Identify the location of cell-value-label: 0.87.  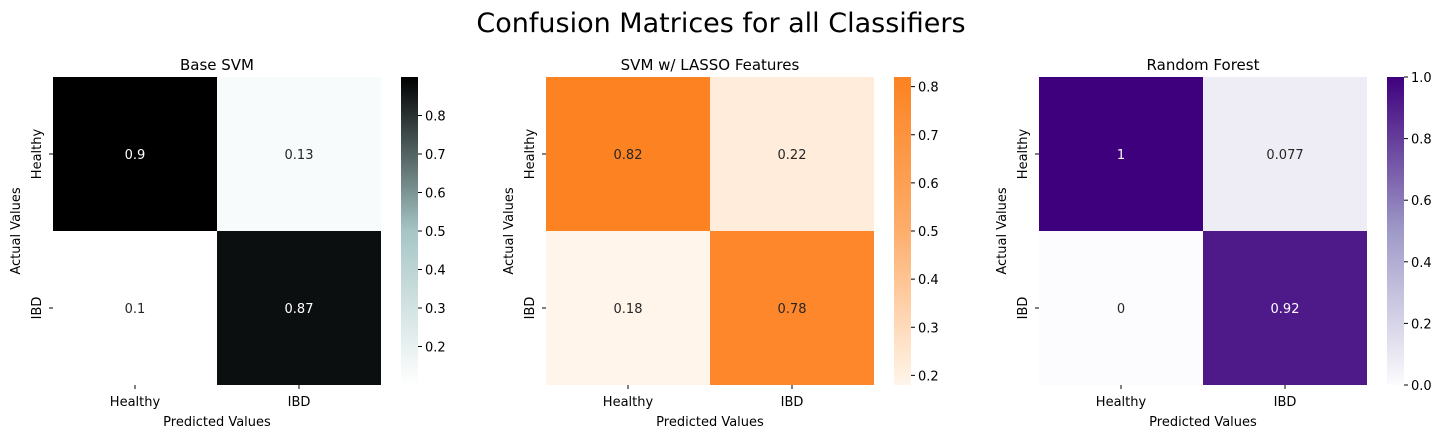
(299, 309).